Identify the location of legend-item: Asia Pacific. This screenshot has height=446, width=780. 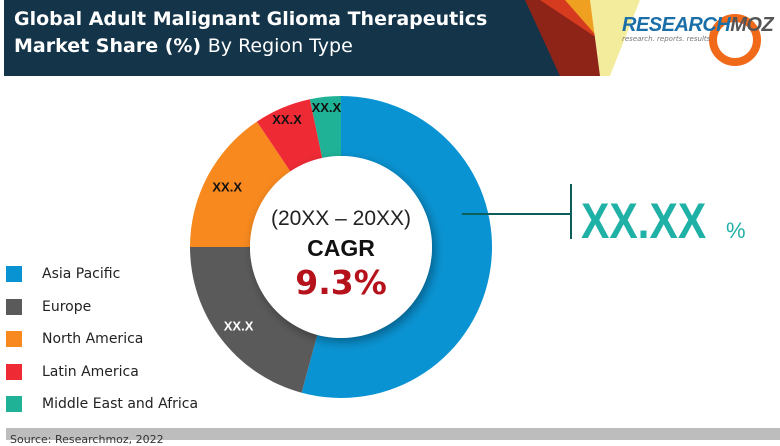
(102, 274).